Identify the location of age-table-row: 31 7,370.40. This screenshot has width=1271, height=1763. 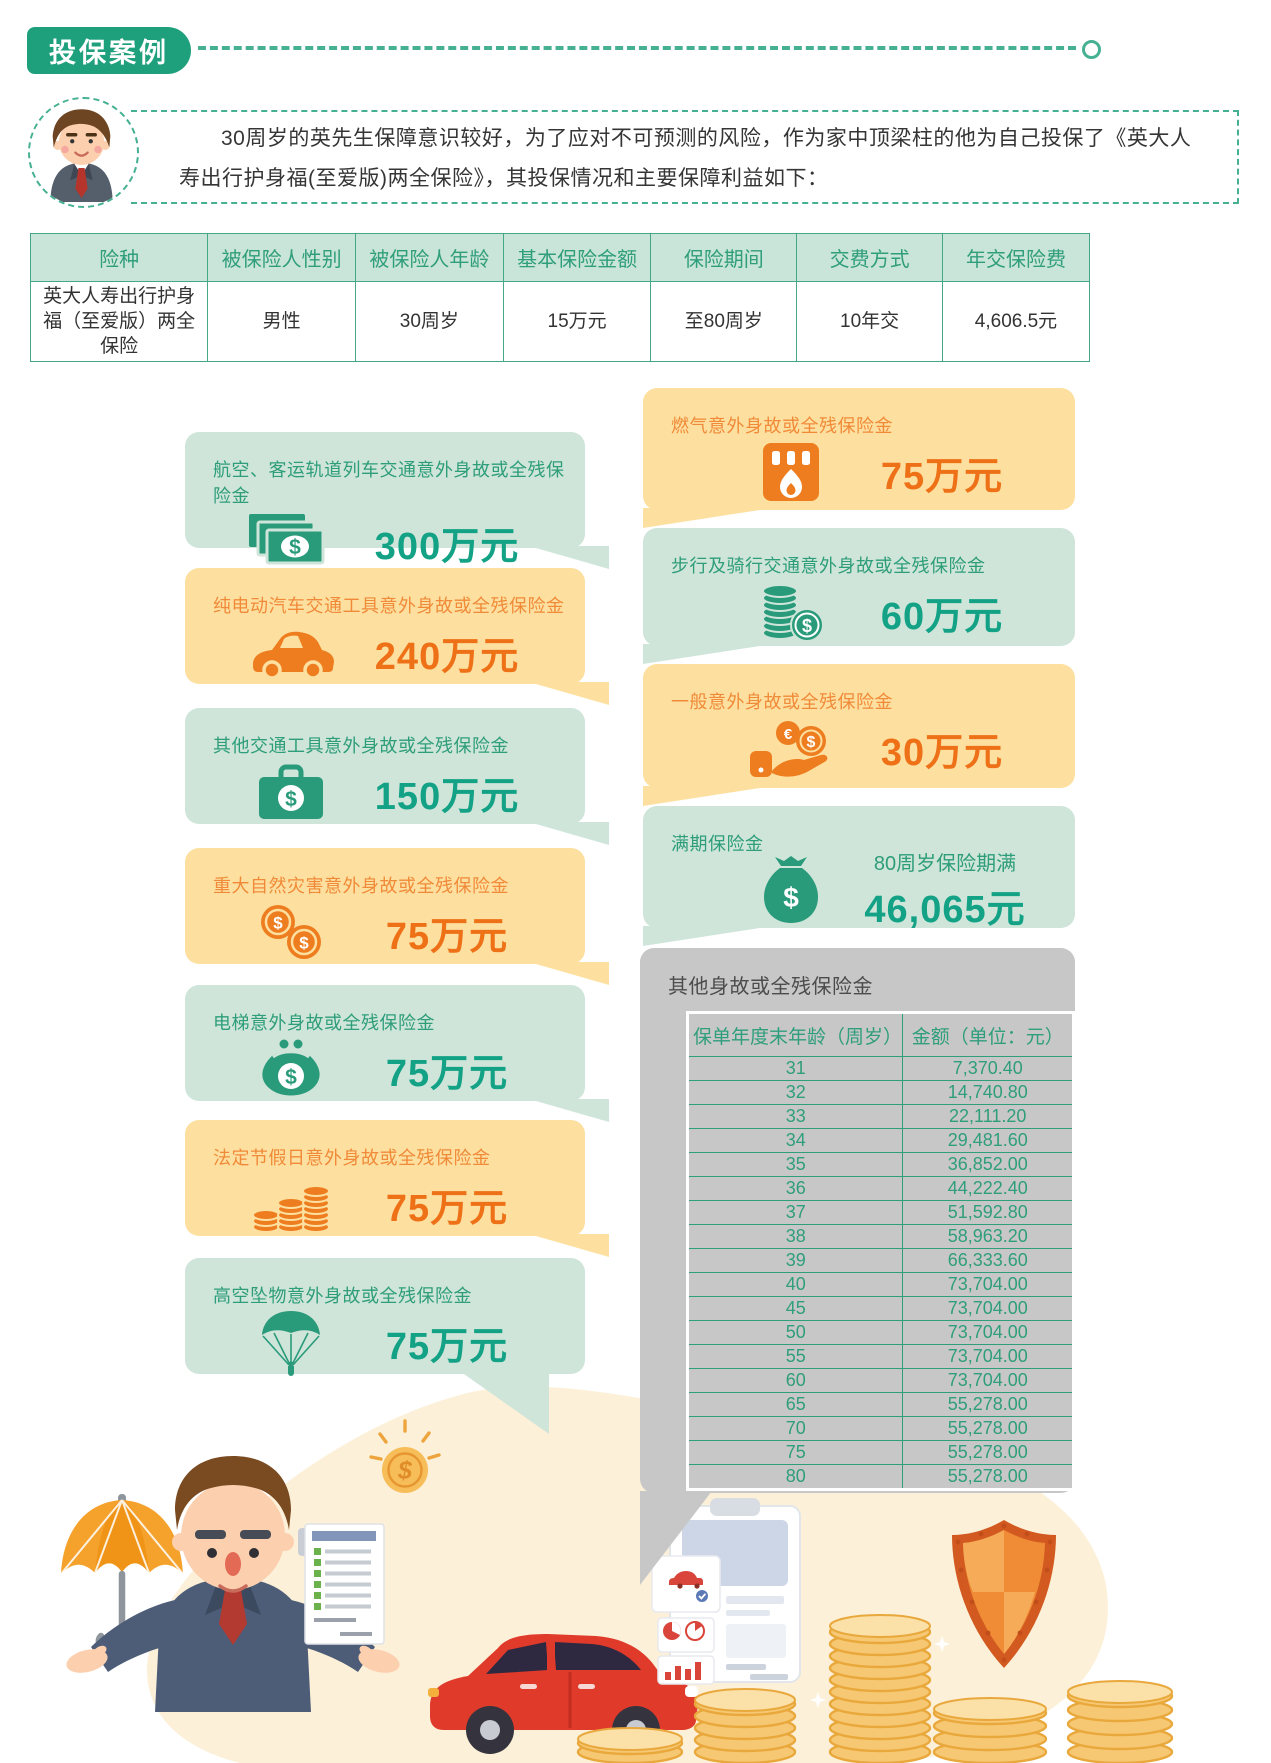
(880, 1068).